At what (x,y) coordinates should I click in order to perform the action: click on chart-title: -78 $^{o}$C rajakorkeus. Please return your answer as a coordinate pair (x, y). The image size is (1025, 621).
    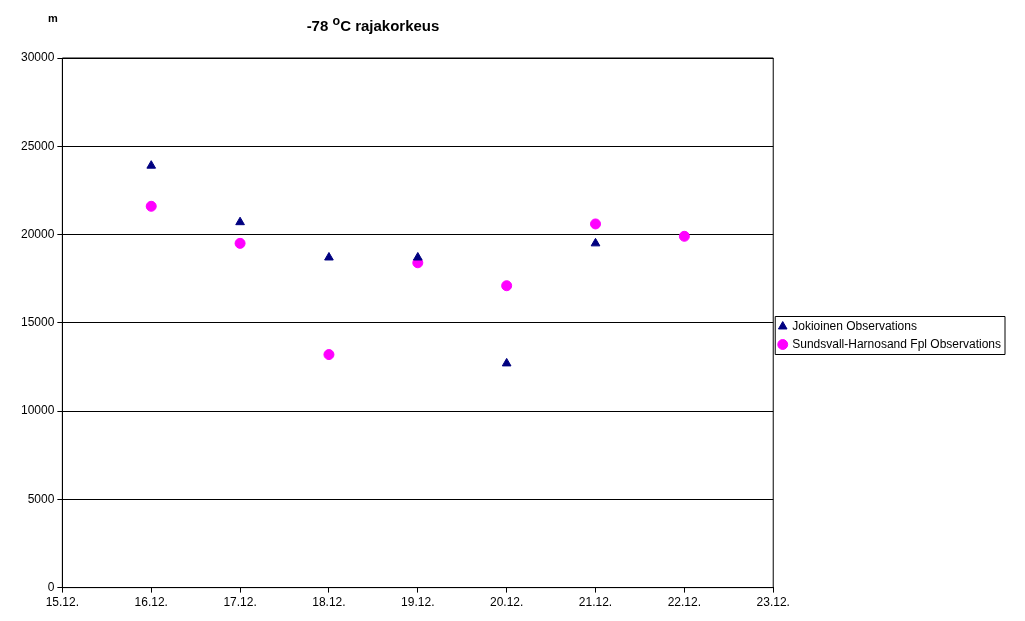
    Looking at the image, I should click on (373, 24).